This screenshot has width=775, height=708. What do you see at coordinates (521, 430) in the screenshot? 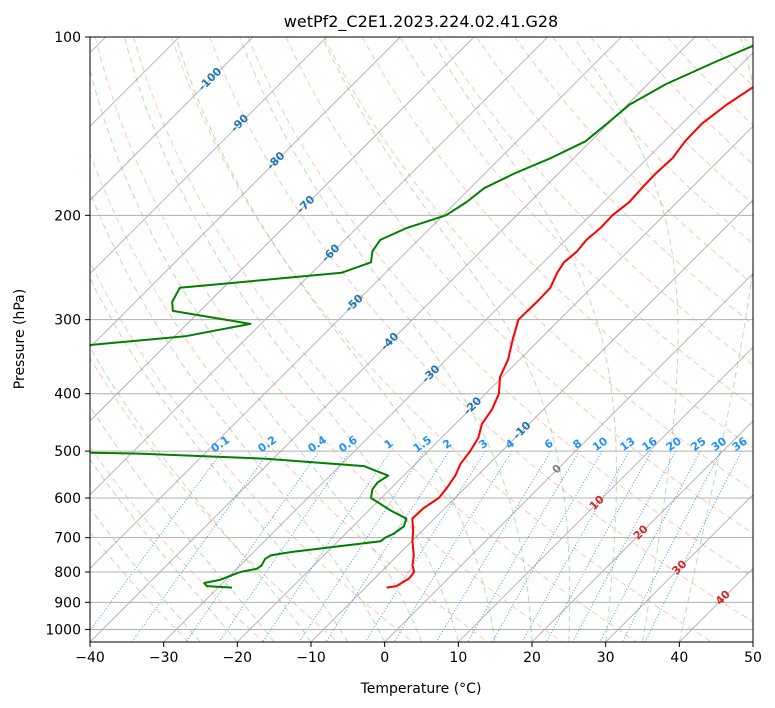
I see `isotherm-label: -10` at bounding box center [521, 430].